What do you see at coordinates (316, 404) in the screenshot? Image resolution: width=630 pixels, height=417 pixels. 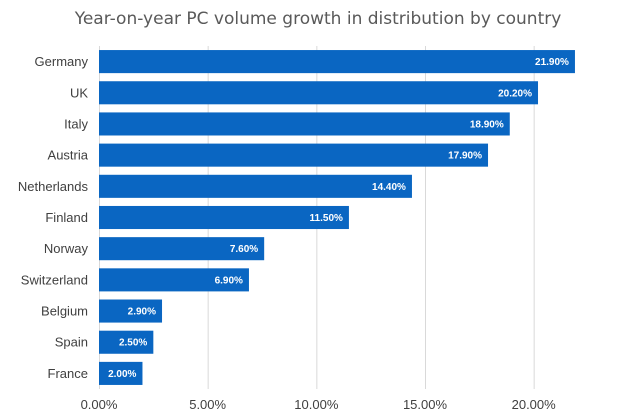 I see `x-tick-label: 10.00%` at bounding box center [316, 404].